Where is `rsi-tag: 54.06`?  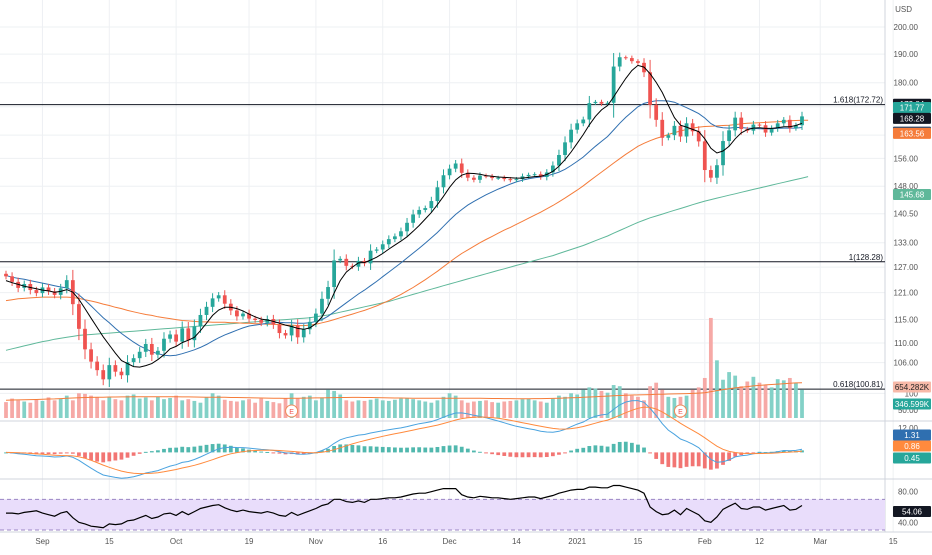
rsi-tag: 54.06 is located at coordinates (912, 512).